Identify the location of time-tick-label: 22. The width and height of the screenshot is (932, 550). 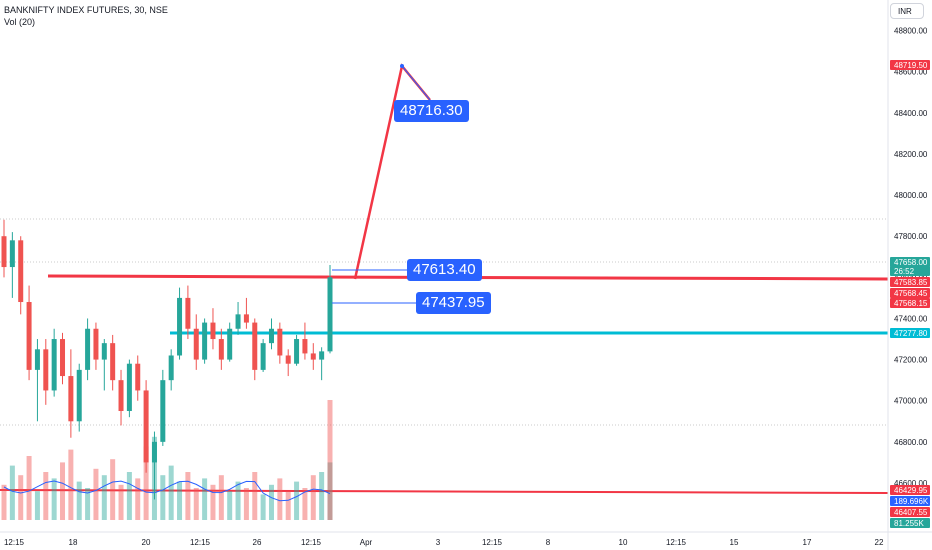
(879, 542).